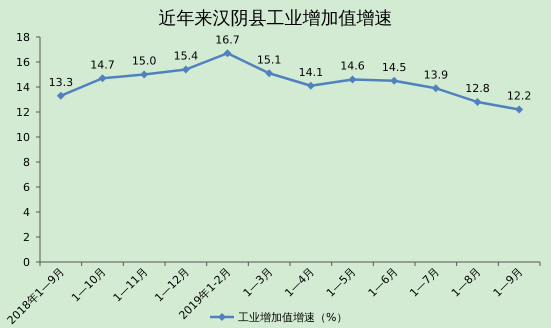 This screenshot has height=328, width=551. Describe the element at coordinates (311, 72) in the screenshot. I see `text: 14.1` at that location.